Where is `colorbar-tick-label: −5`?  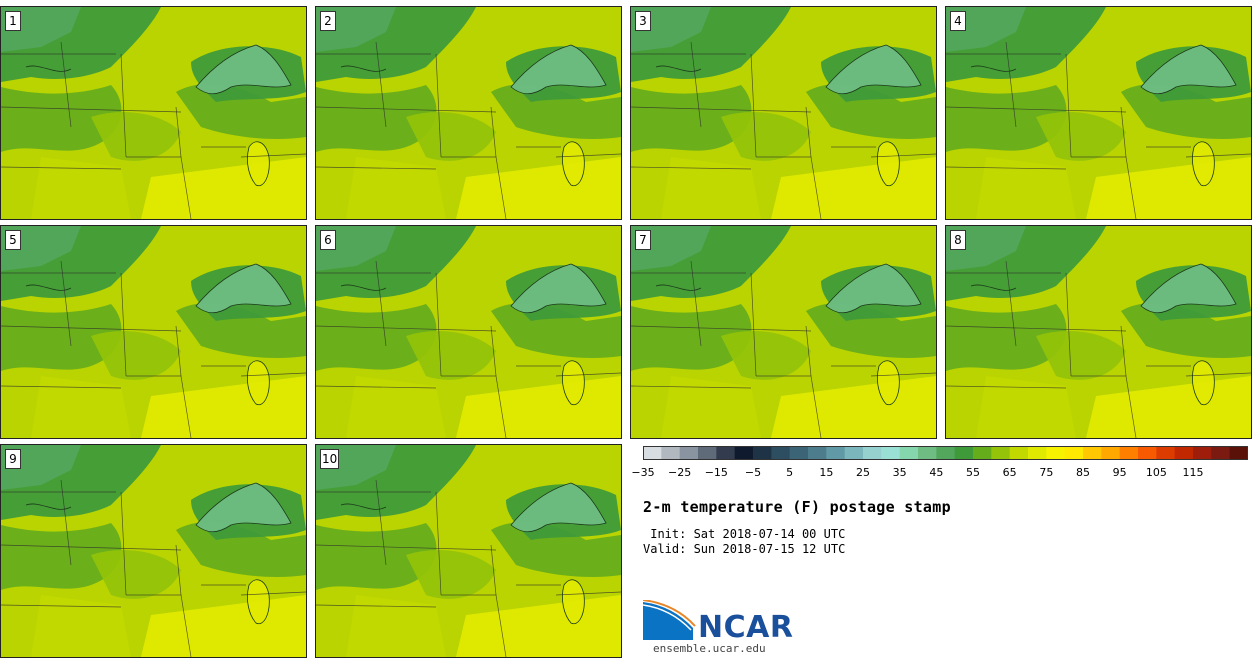 colorbar-tick-label: −5 is located at coordinates (753, 472).